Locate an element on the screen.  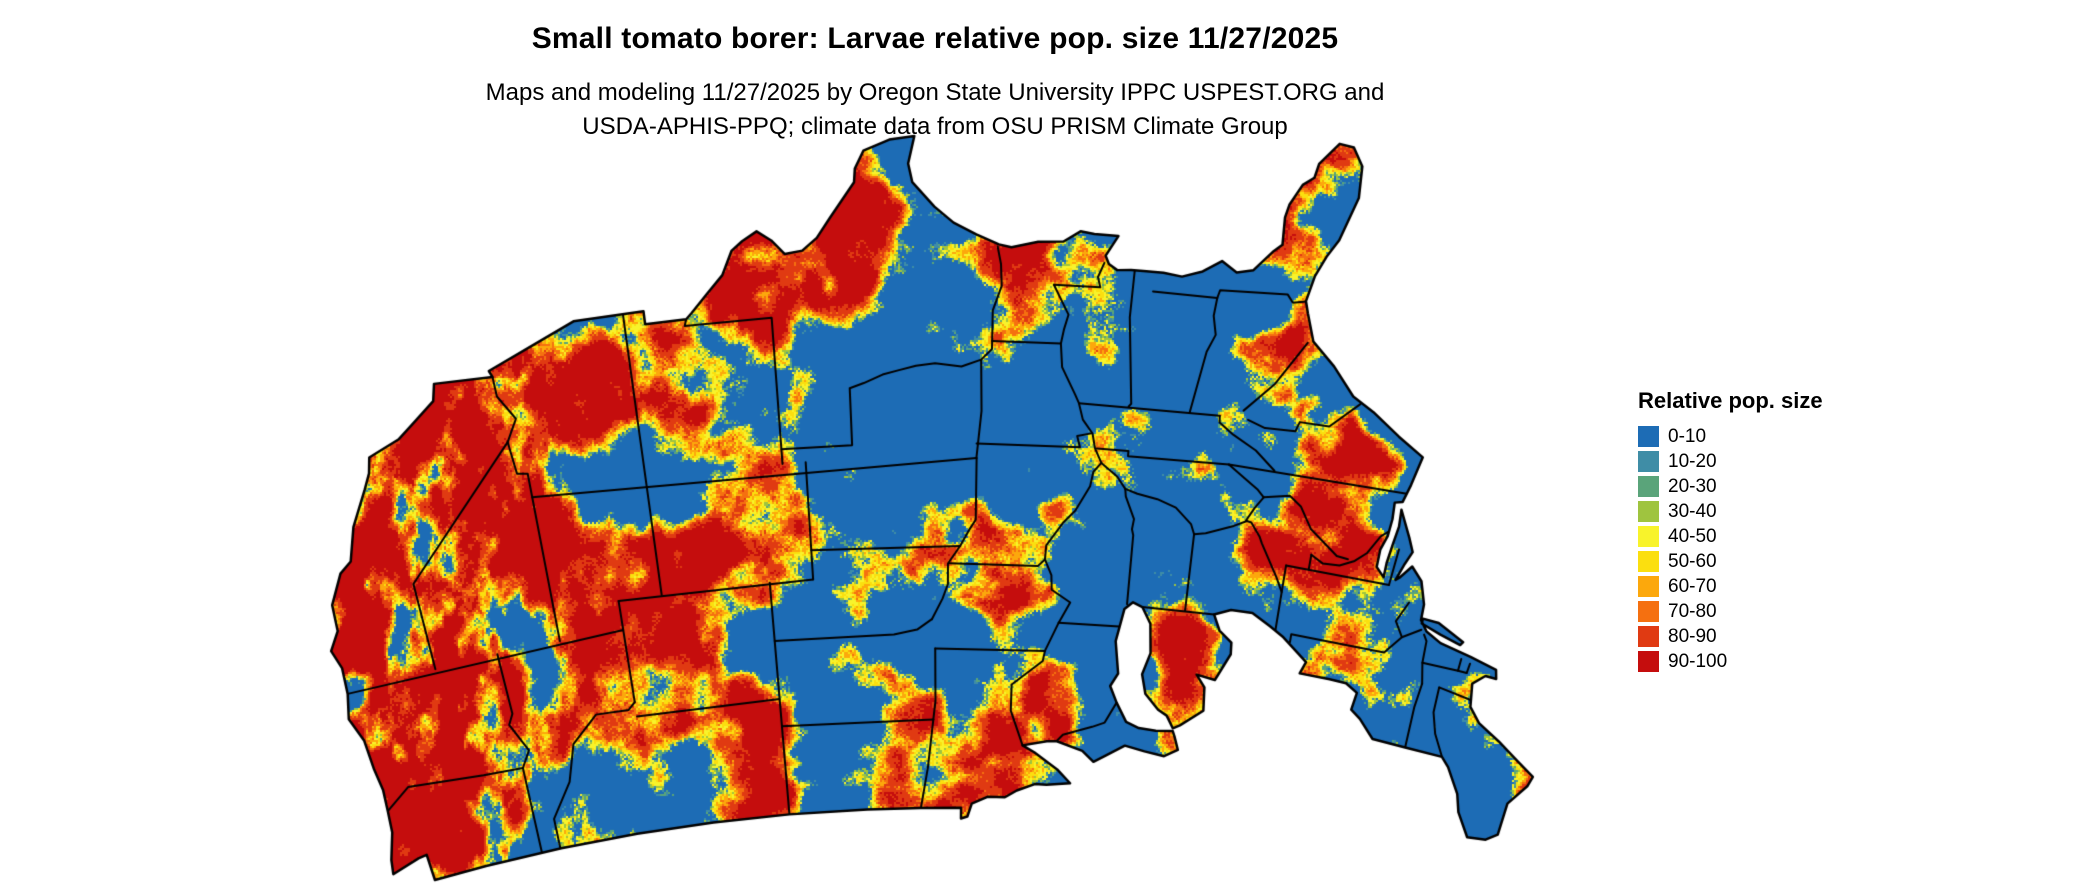
legend-item: 90-100 is located at coordinates (1758, 661).